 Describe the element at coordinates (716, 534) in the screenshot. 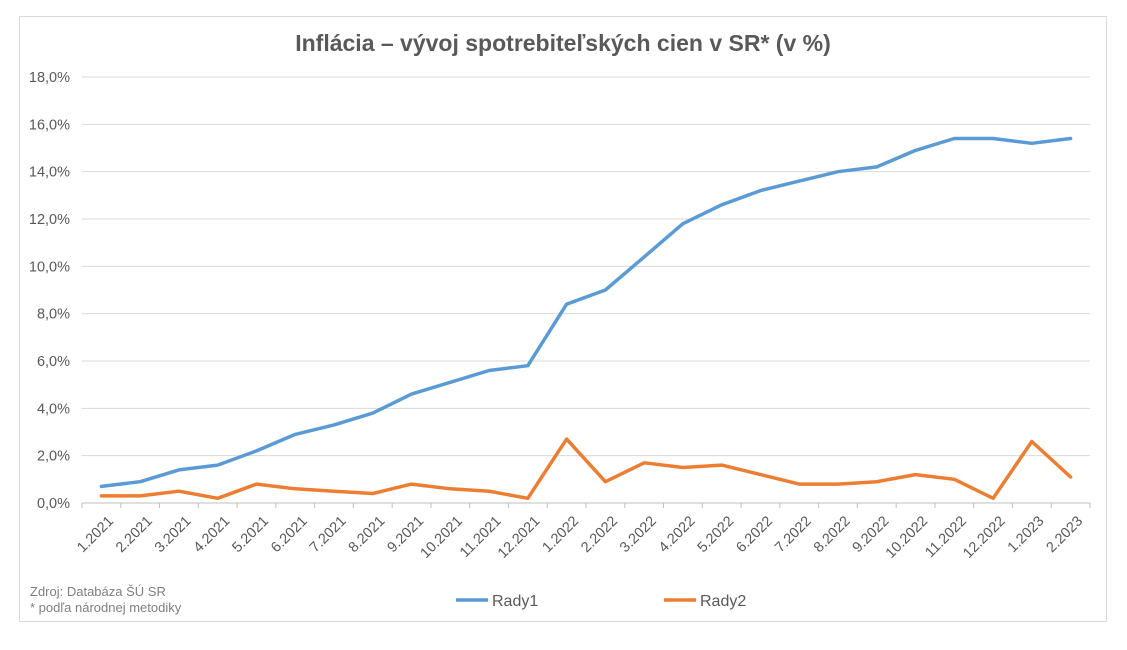

I see `x-tick-label: 5.2022` at that location.